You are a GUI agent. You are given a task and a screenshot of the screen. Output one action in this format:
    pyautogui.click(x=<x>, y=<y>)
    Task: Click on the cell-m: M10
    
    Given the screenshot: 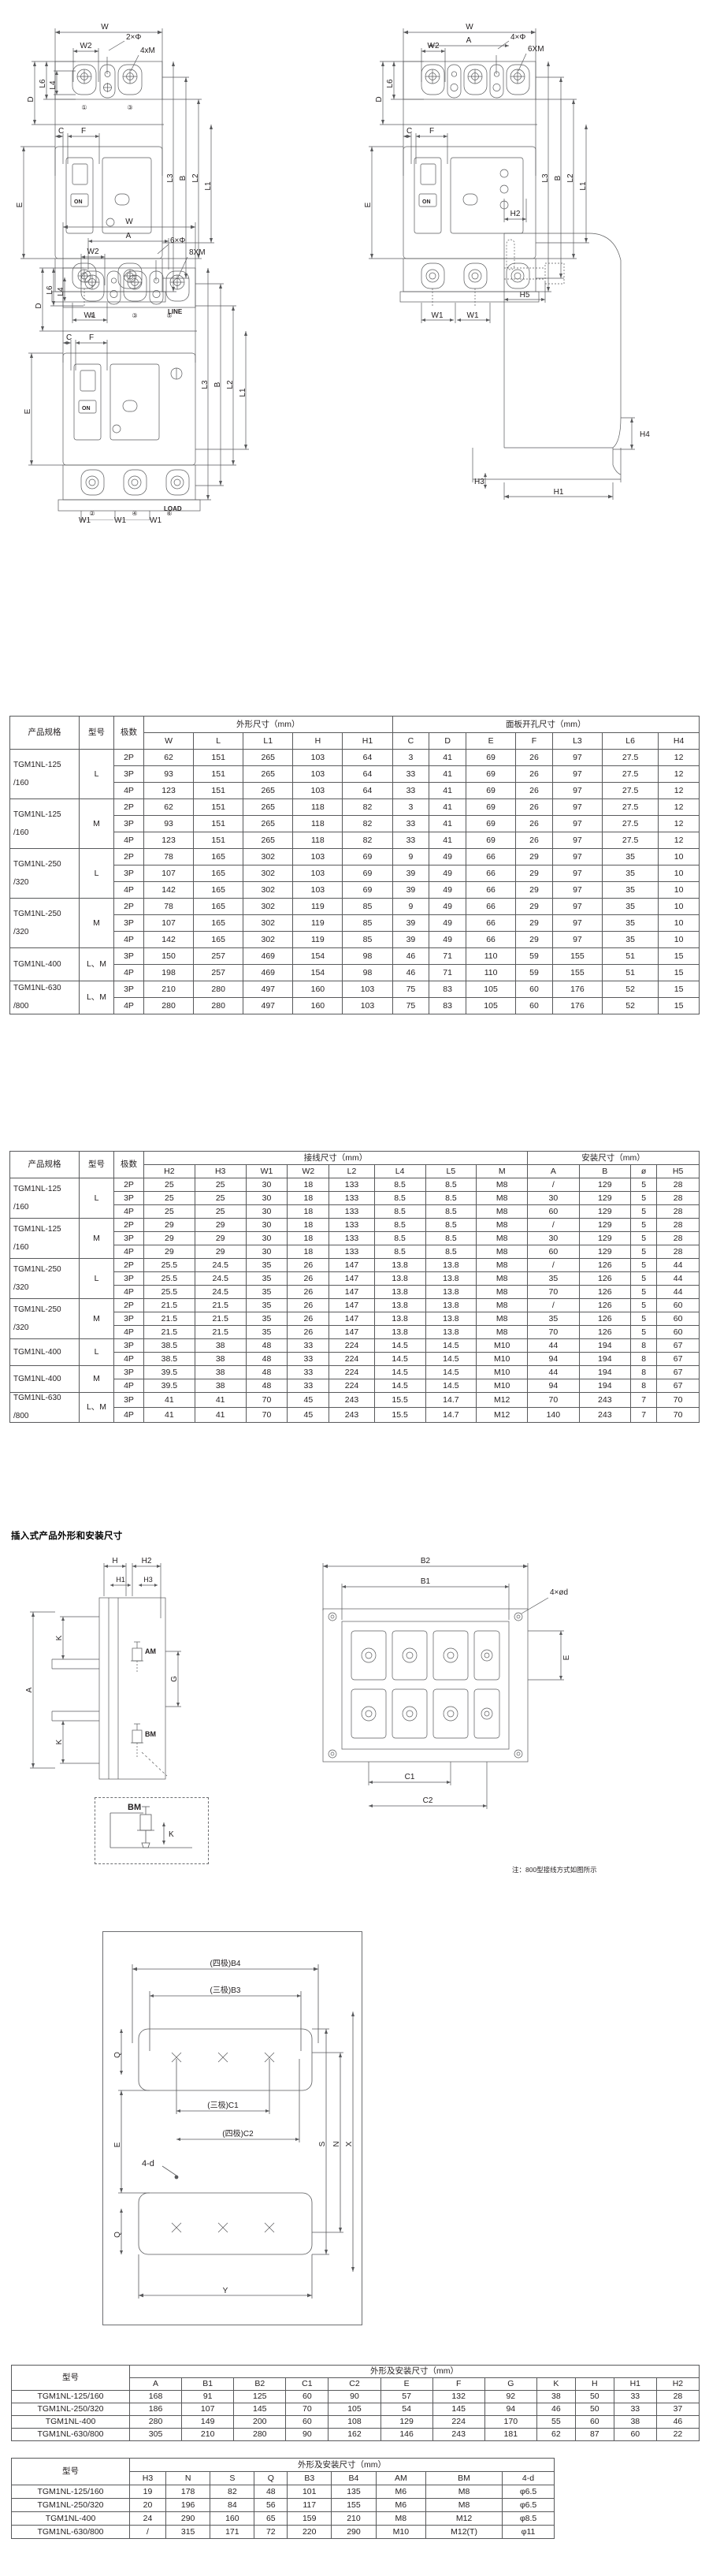 What is the action you would take?
    pyautogui.click(x=502, y=1345)
    